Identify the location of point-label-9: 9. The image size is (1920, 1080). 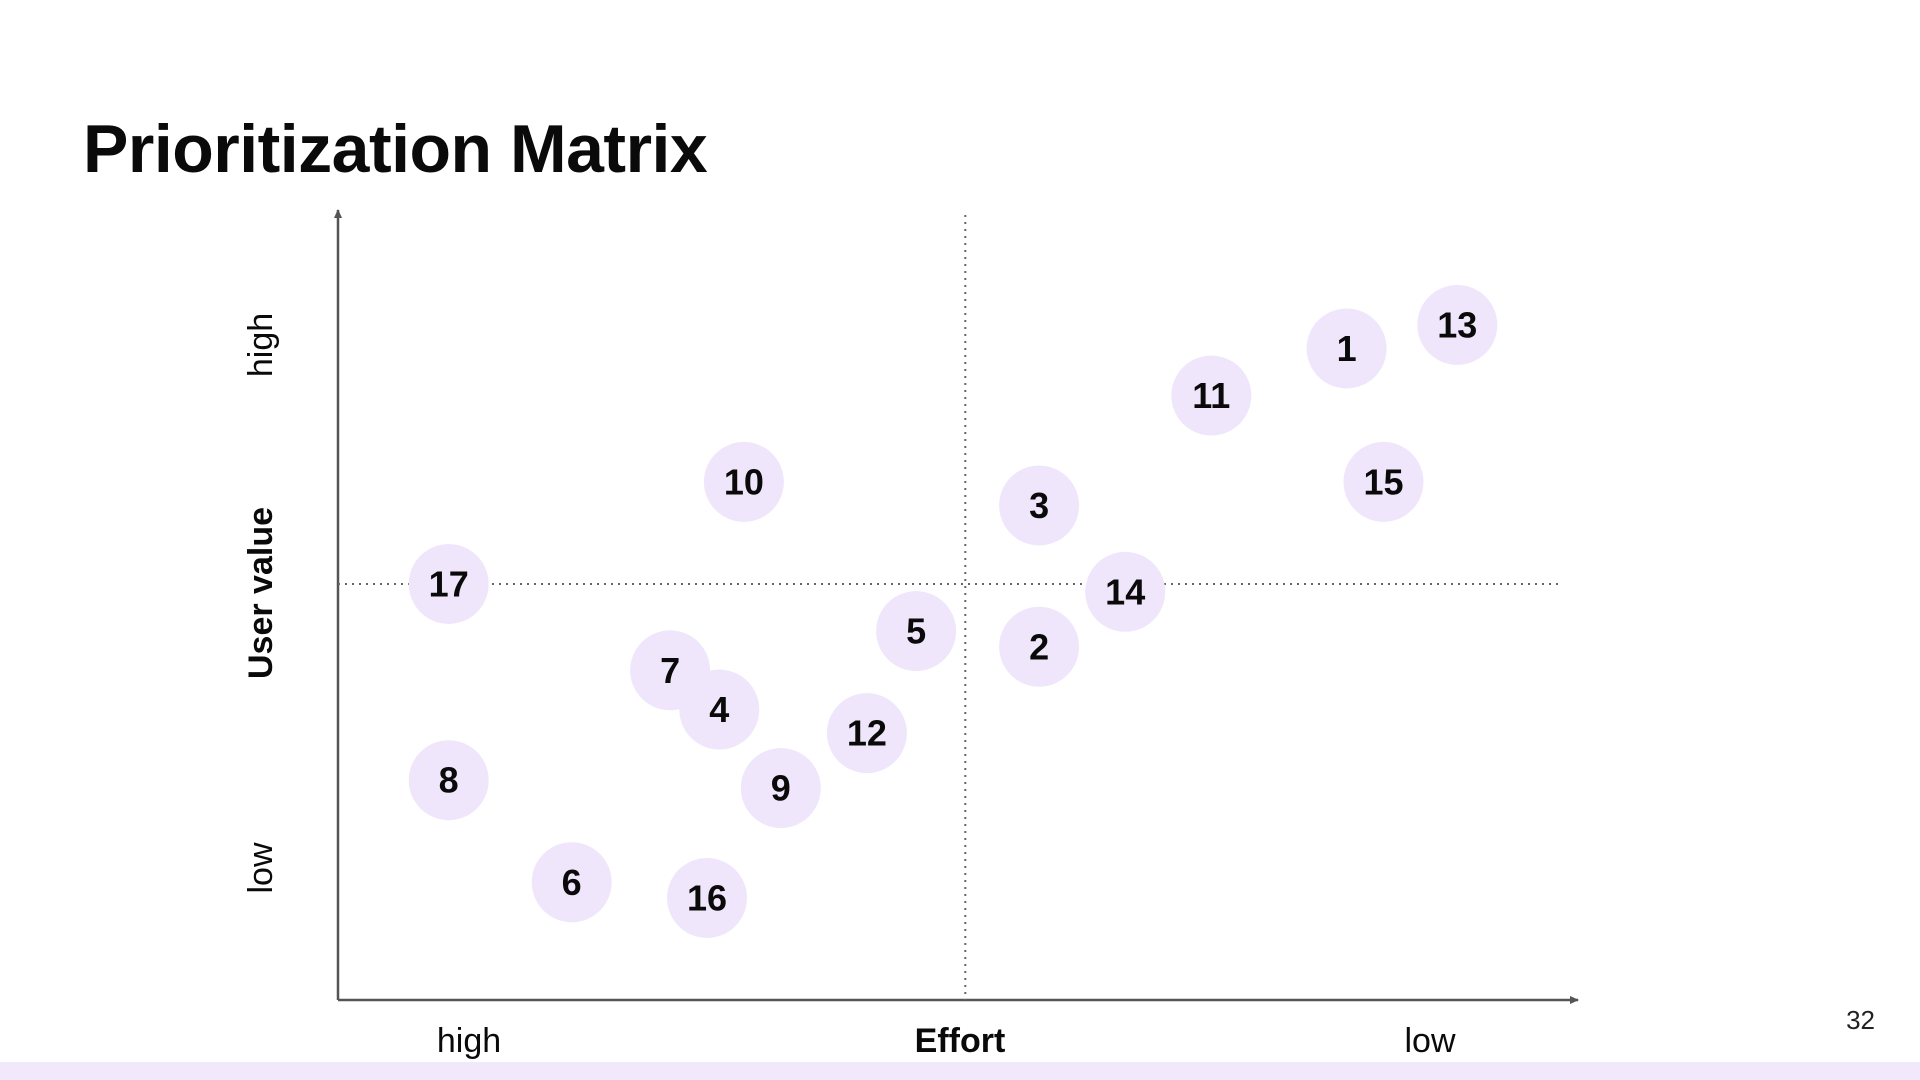
(781, 788).